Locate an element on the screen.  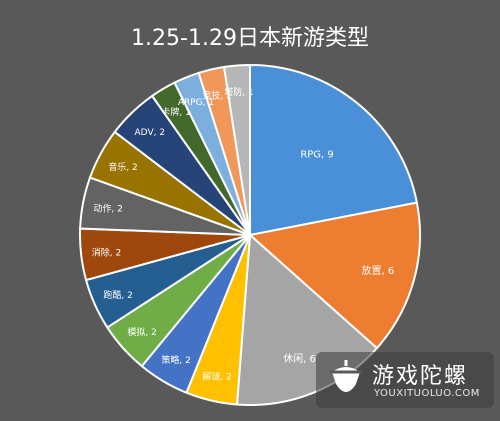
chart-title: 1.25-1.29日本新游类型 is located at coordinates (250, 38).